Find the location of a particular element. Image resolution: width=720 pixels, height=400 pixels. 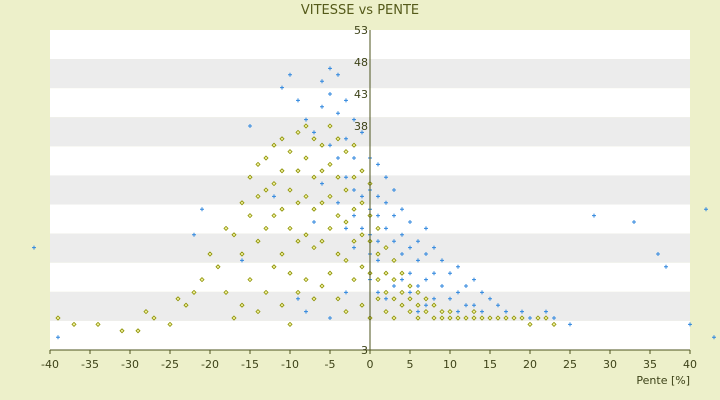

x-tick-label: -10 is located at coordinates (290, 364).